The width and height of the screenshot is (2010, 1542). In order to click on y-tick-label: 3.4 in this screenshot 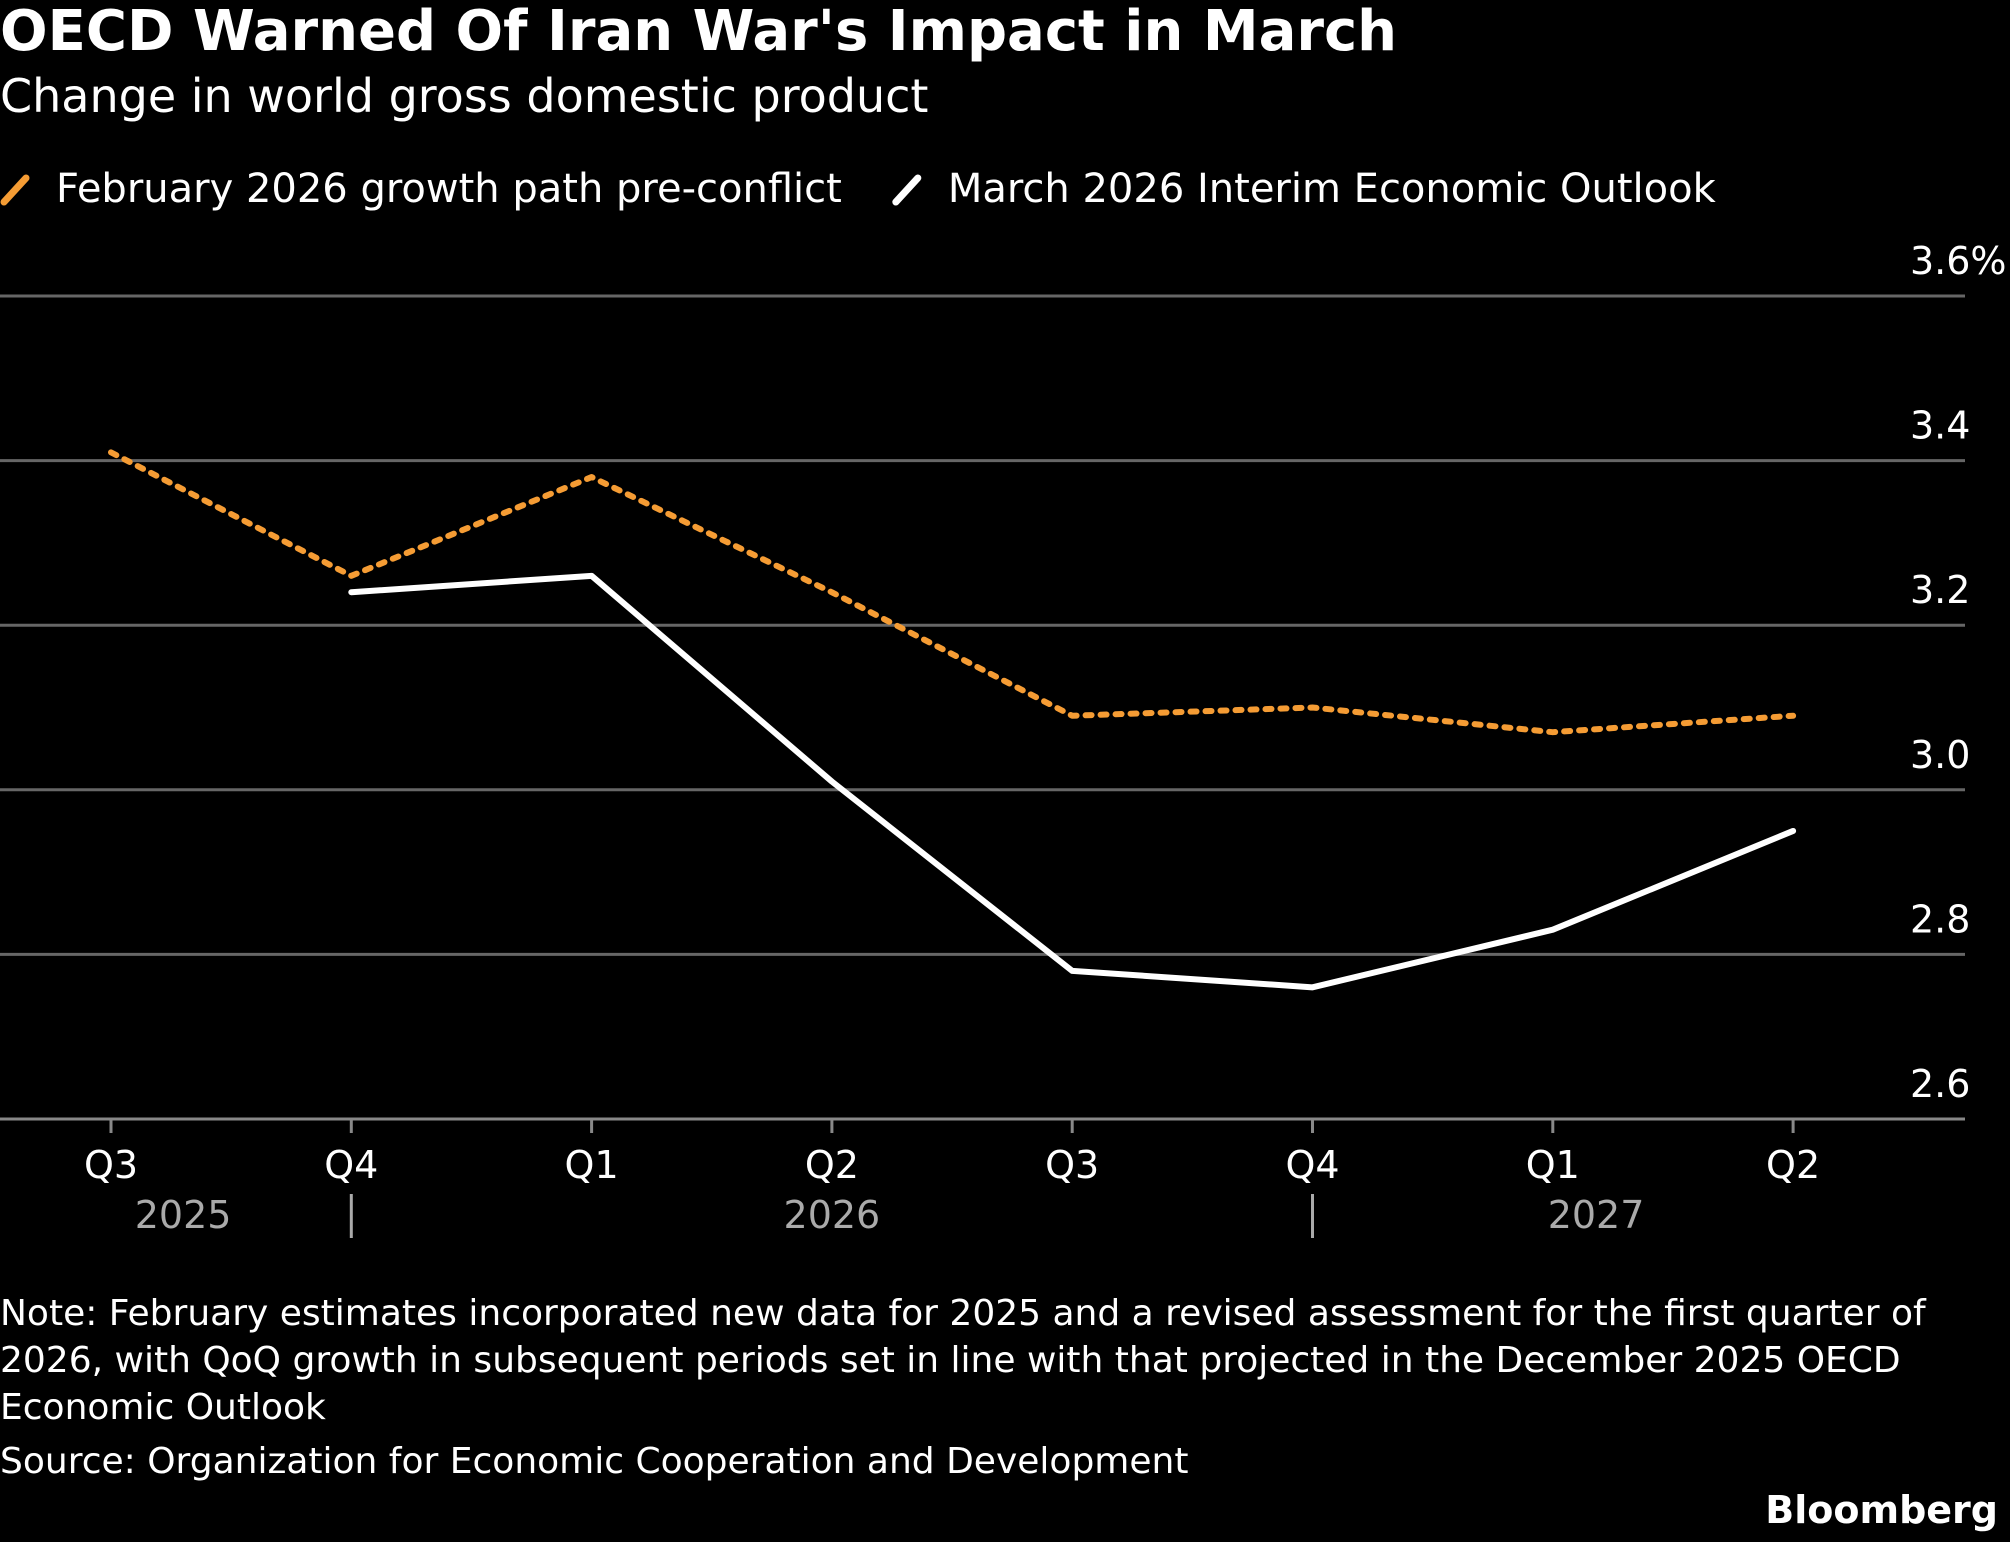, I will do `click(1940, 426)`.